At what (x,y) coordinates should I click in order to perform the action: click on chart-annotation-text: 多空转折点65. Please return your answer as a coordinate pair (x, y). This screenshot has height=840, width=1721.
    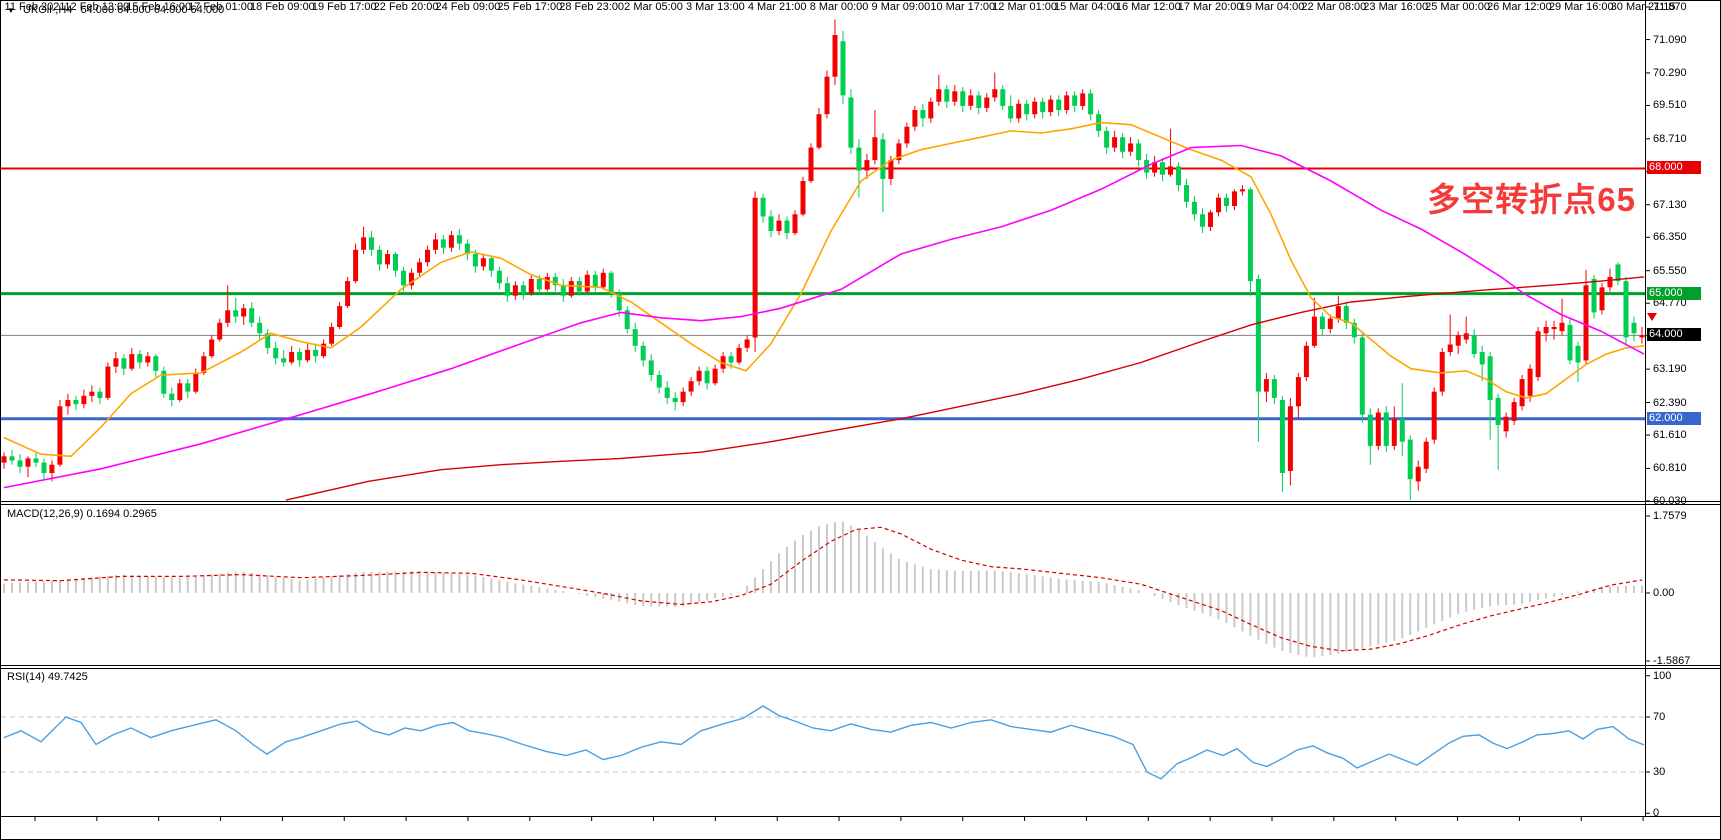
    Looking at the image, I should click on (1531, 199).